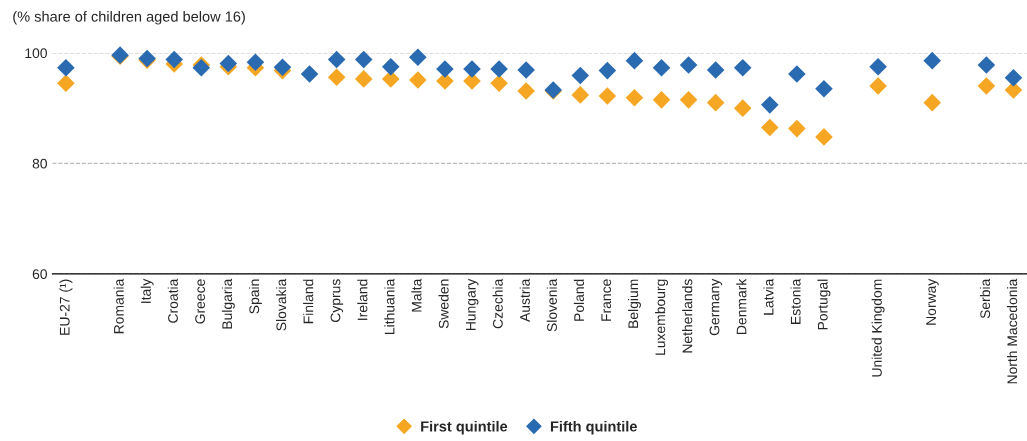 The height and width of the screenshot is (441, 1027). What do you see at coordinates (464, 427) in the screenshot?
I see `legend-label: First quintile` at bounding box center [464, 427].